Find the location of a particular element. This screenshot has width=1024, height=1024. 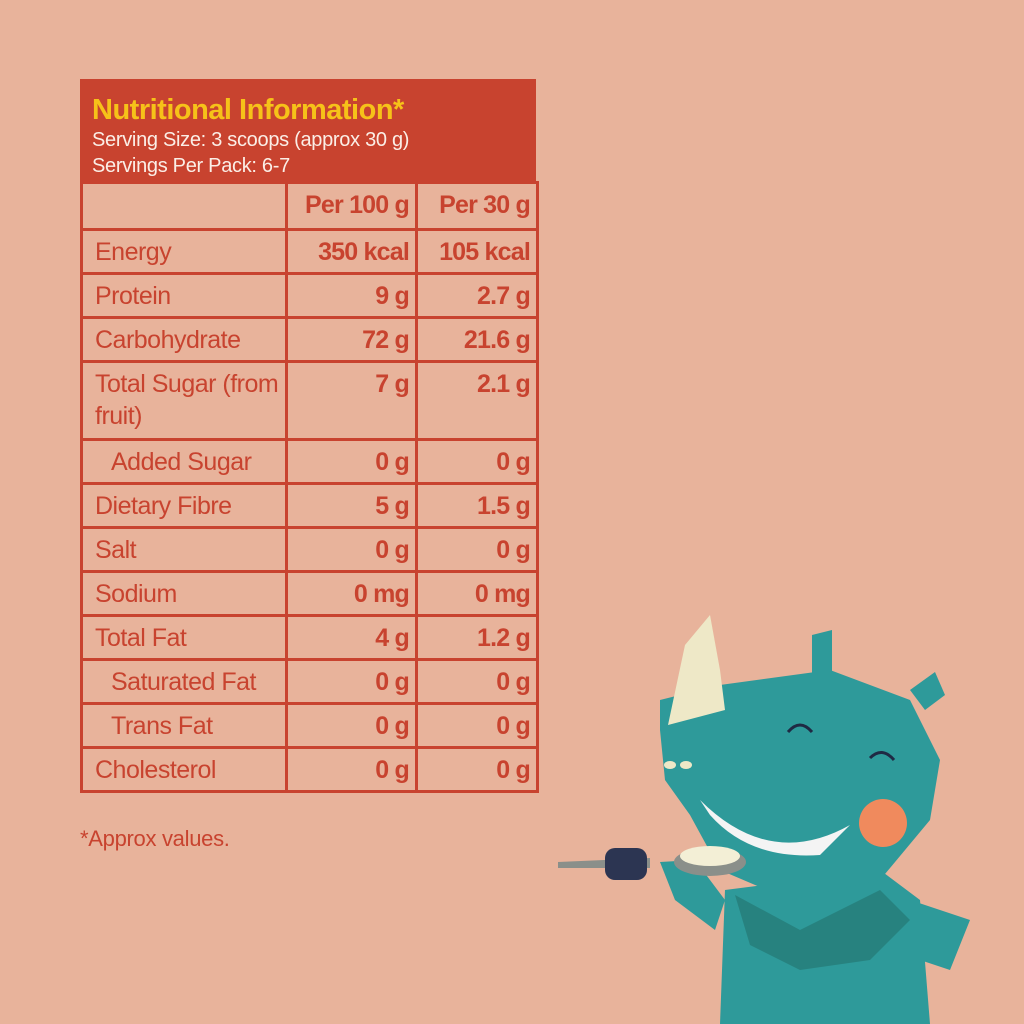

table-row: Saturated Fat 0 g 0 g is located at coordinates (309, 681).